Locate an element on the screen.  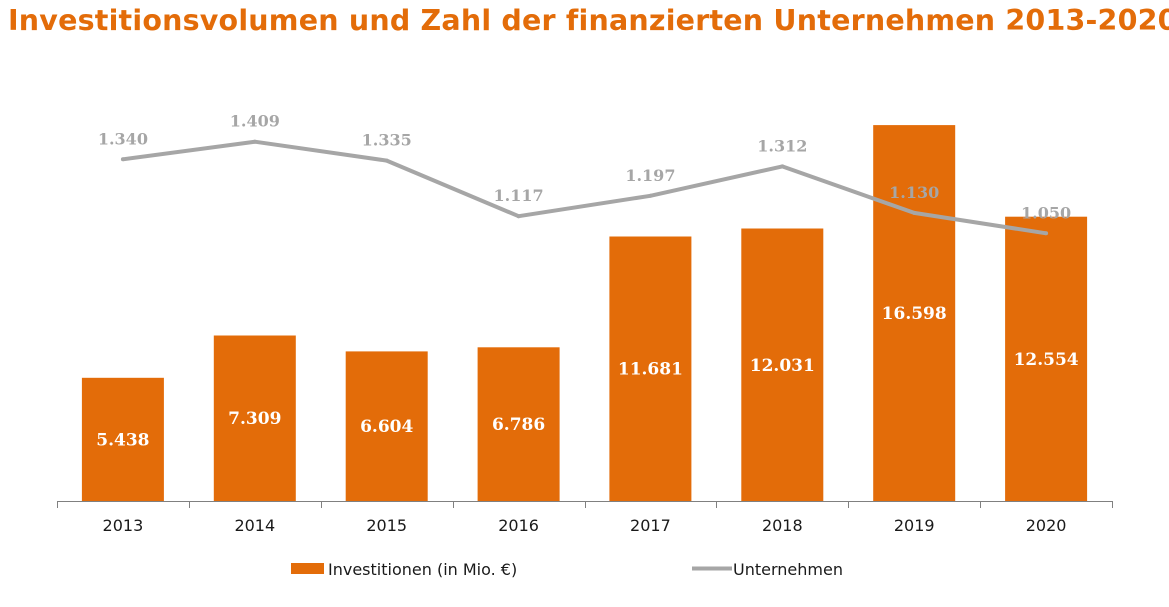
legend: Investitionen (in Mio. €) Unternehmen is located at coordinates (567, 569).